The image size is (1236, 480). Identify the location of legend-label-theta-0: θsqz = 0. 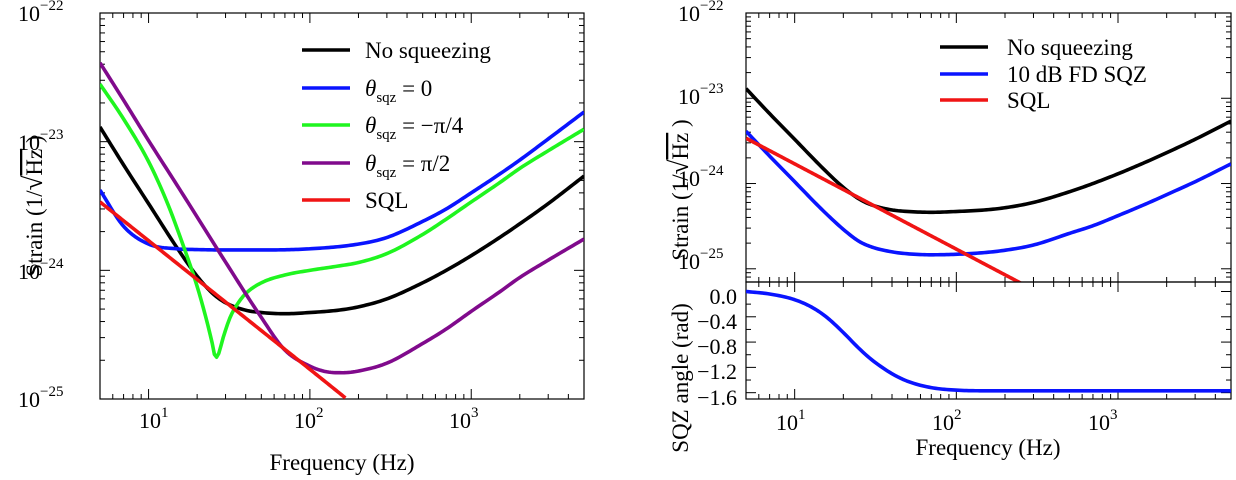
(398, 91).